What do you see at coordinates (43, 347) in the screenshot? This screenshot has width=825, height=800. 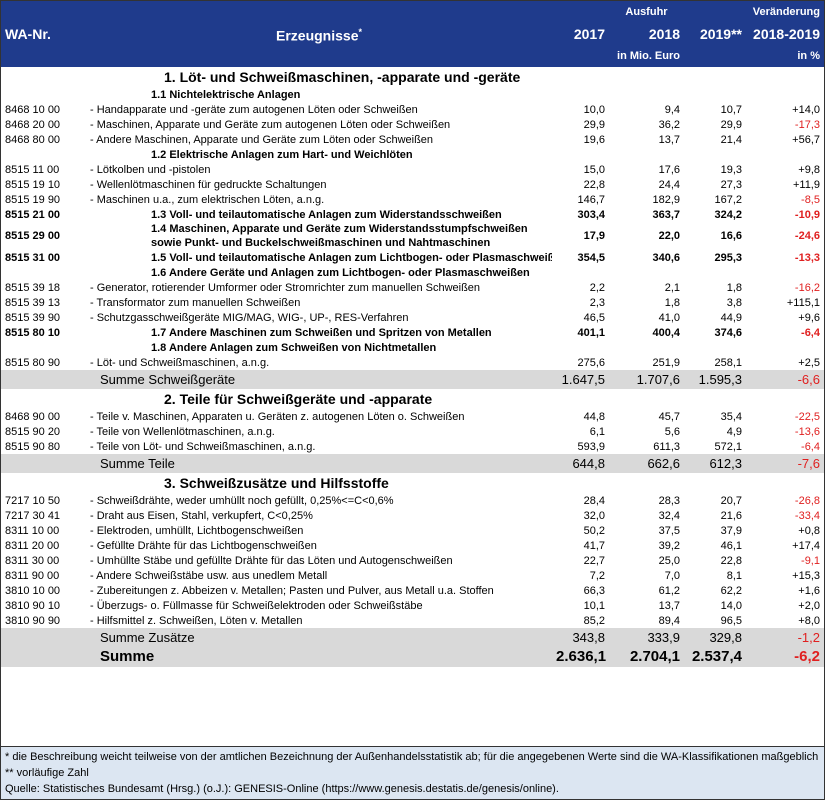 I see `code-cell` at bounding box center [43, 347].